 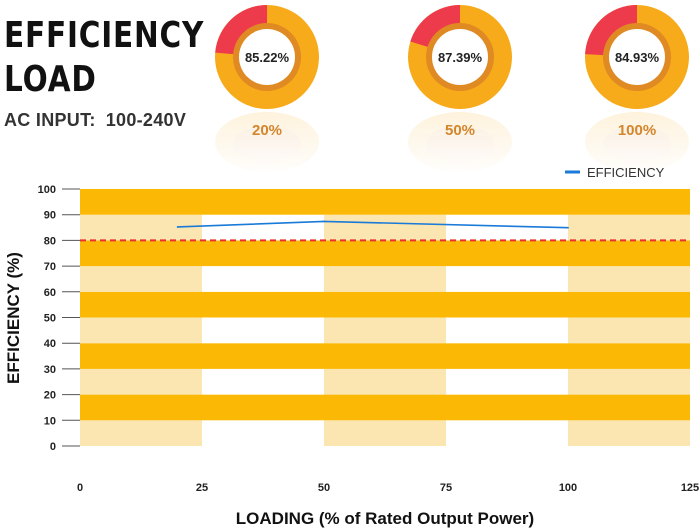 What do you see at coordinates (80, 488) in the screenshot?
I see `x-tick-label: 0` at bounding box center [80, 488].